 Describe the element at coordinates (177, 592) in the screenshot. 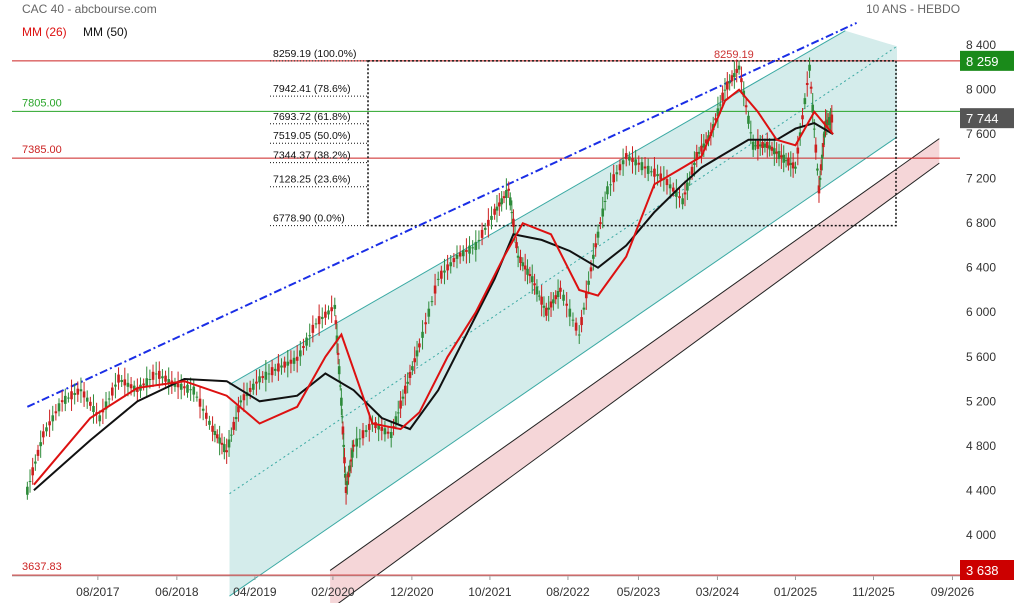

I see `x-tick-label: 06/2018` at that location.